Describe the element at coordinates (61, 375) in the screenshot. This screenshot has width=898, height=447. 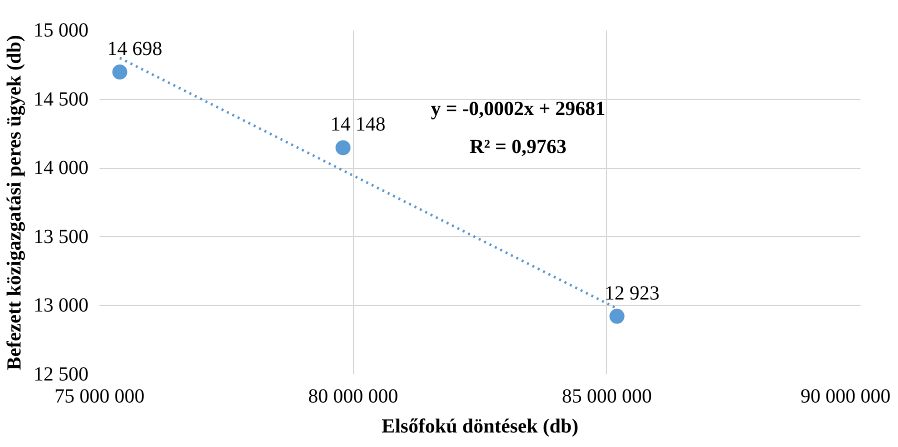
I see `y-tick-label: 12 500` at that location.